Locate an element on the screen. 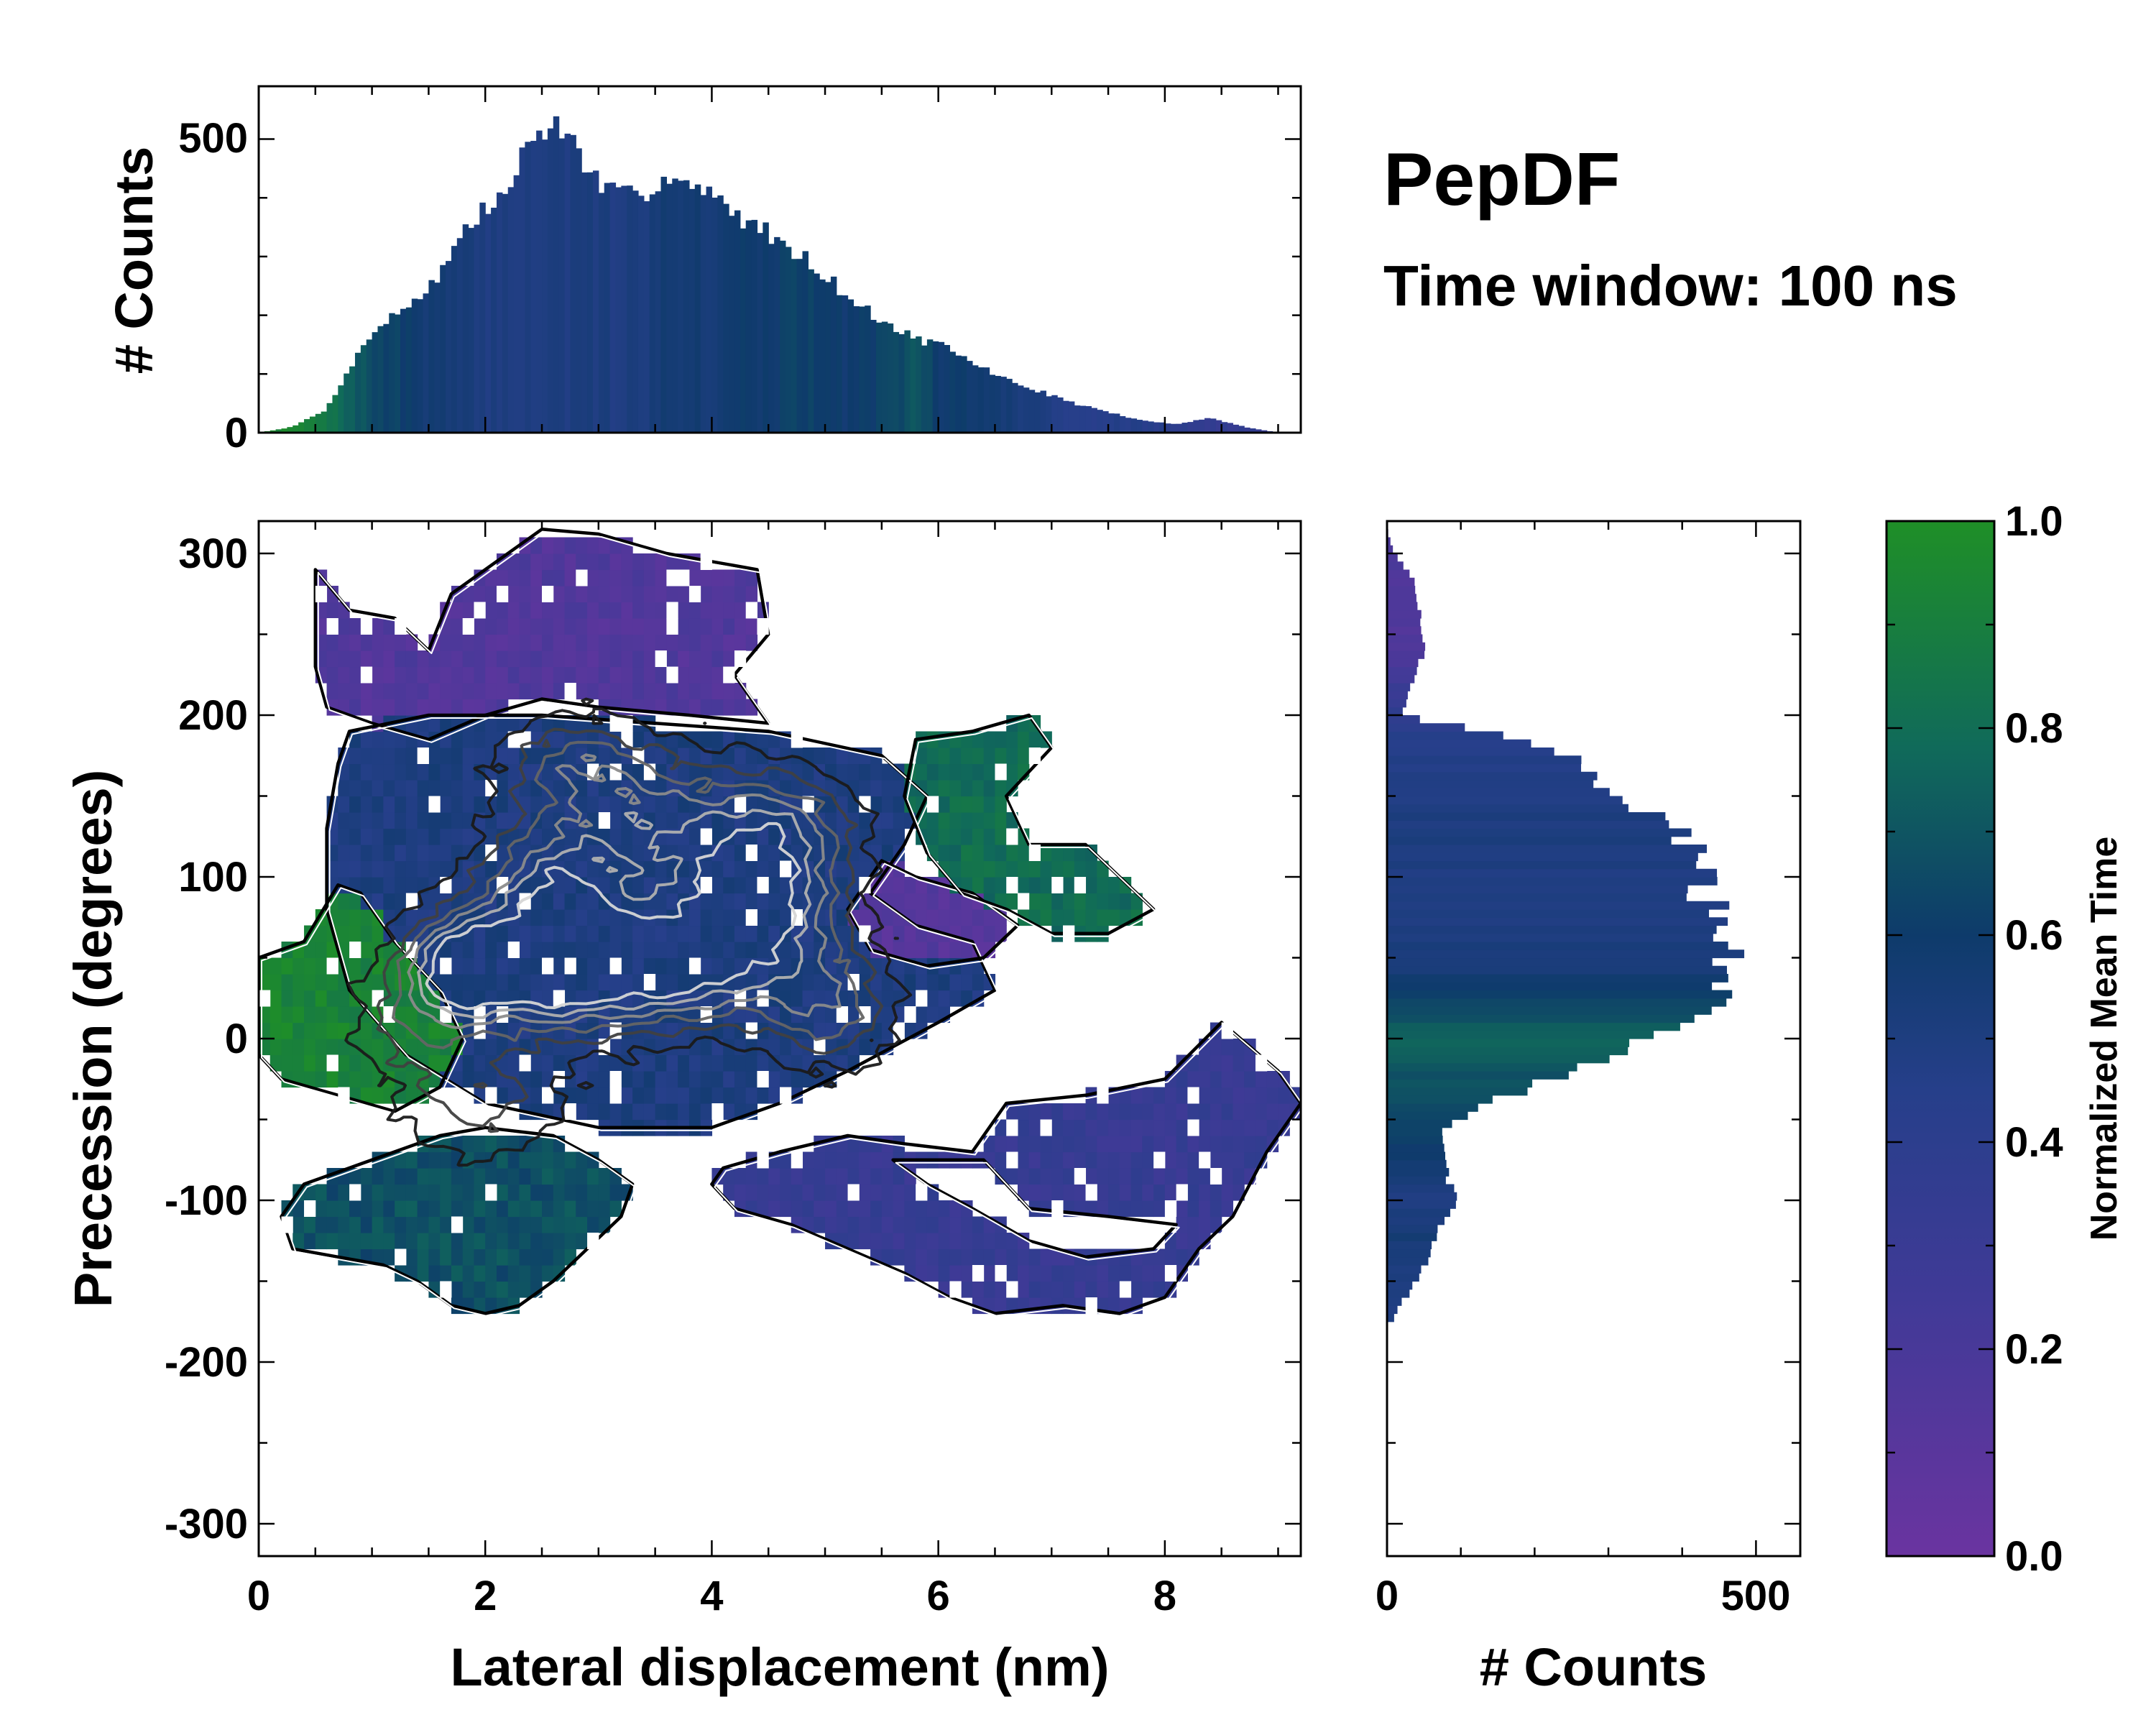  figure-subtitle: Time window: 100 ns is located at coordinates (1671, 286).